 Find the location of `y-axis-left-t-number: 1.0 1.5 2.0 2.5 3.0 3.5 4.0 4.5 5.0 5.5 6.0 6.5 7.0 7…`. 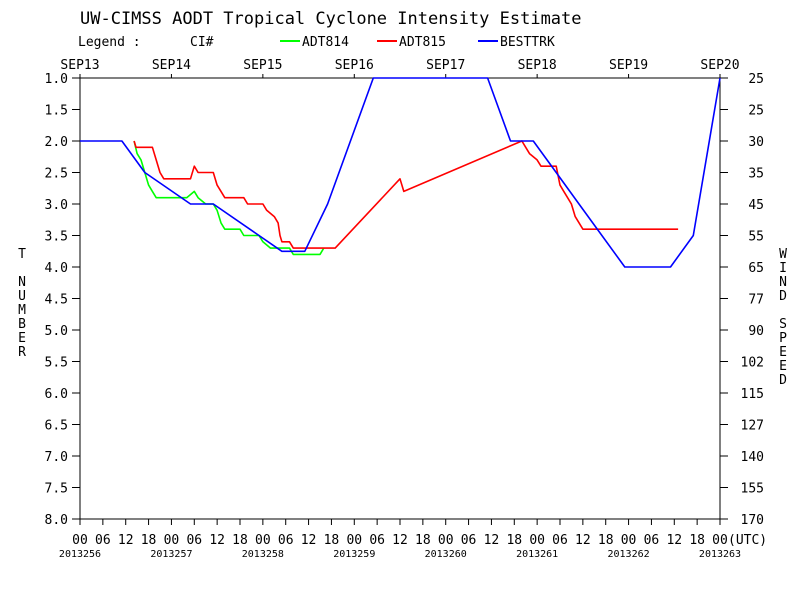

y-axis-left-t-number: 1.0 1.5 2.0 2.5 3.0 3.5 4.0 4.5 5.0 5.5 6.0 6.5 7.0 7… is located at coordinates (49, 300).